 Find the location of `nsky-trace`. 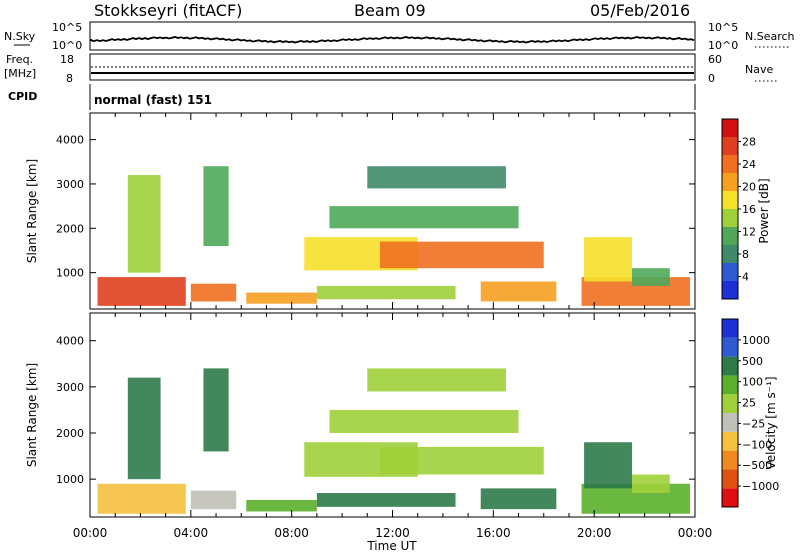

nsky-trace is located at coordinates (392, 40).